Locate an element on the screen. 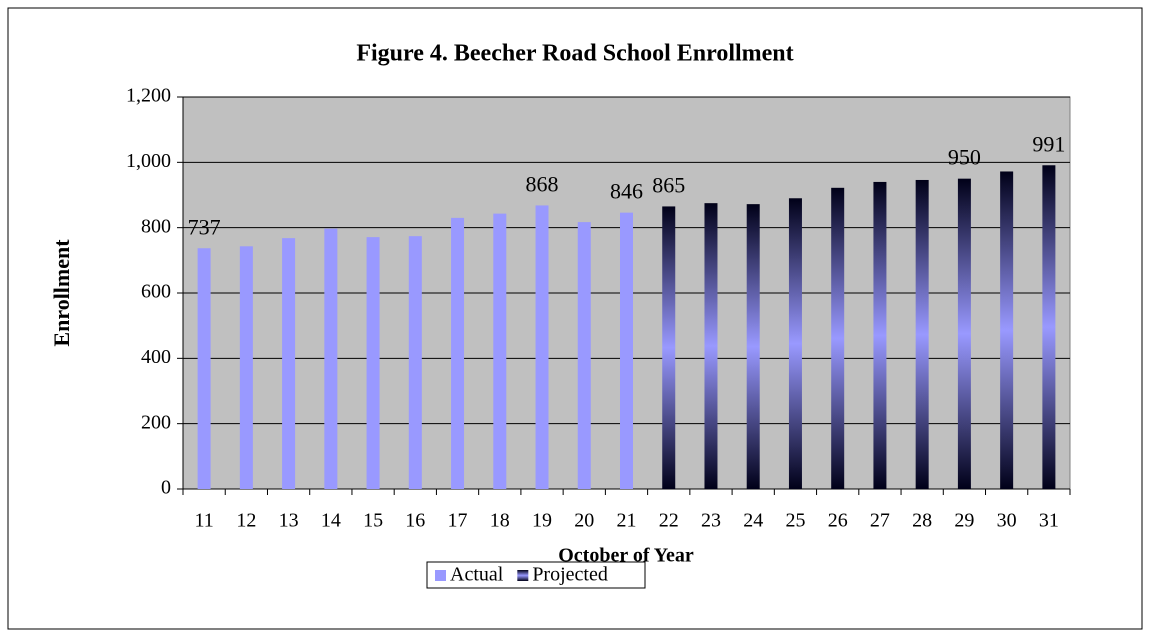 Image resolution: width=1150 pixels, height=642 pixels. x-tick-label: 11 is located at coordinates (203, 521).